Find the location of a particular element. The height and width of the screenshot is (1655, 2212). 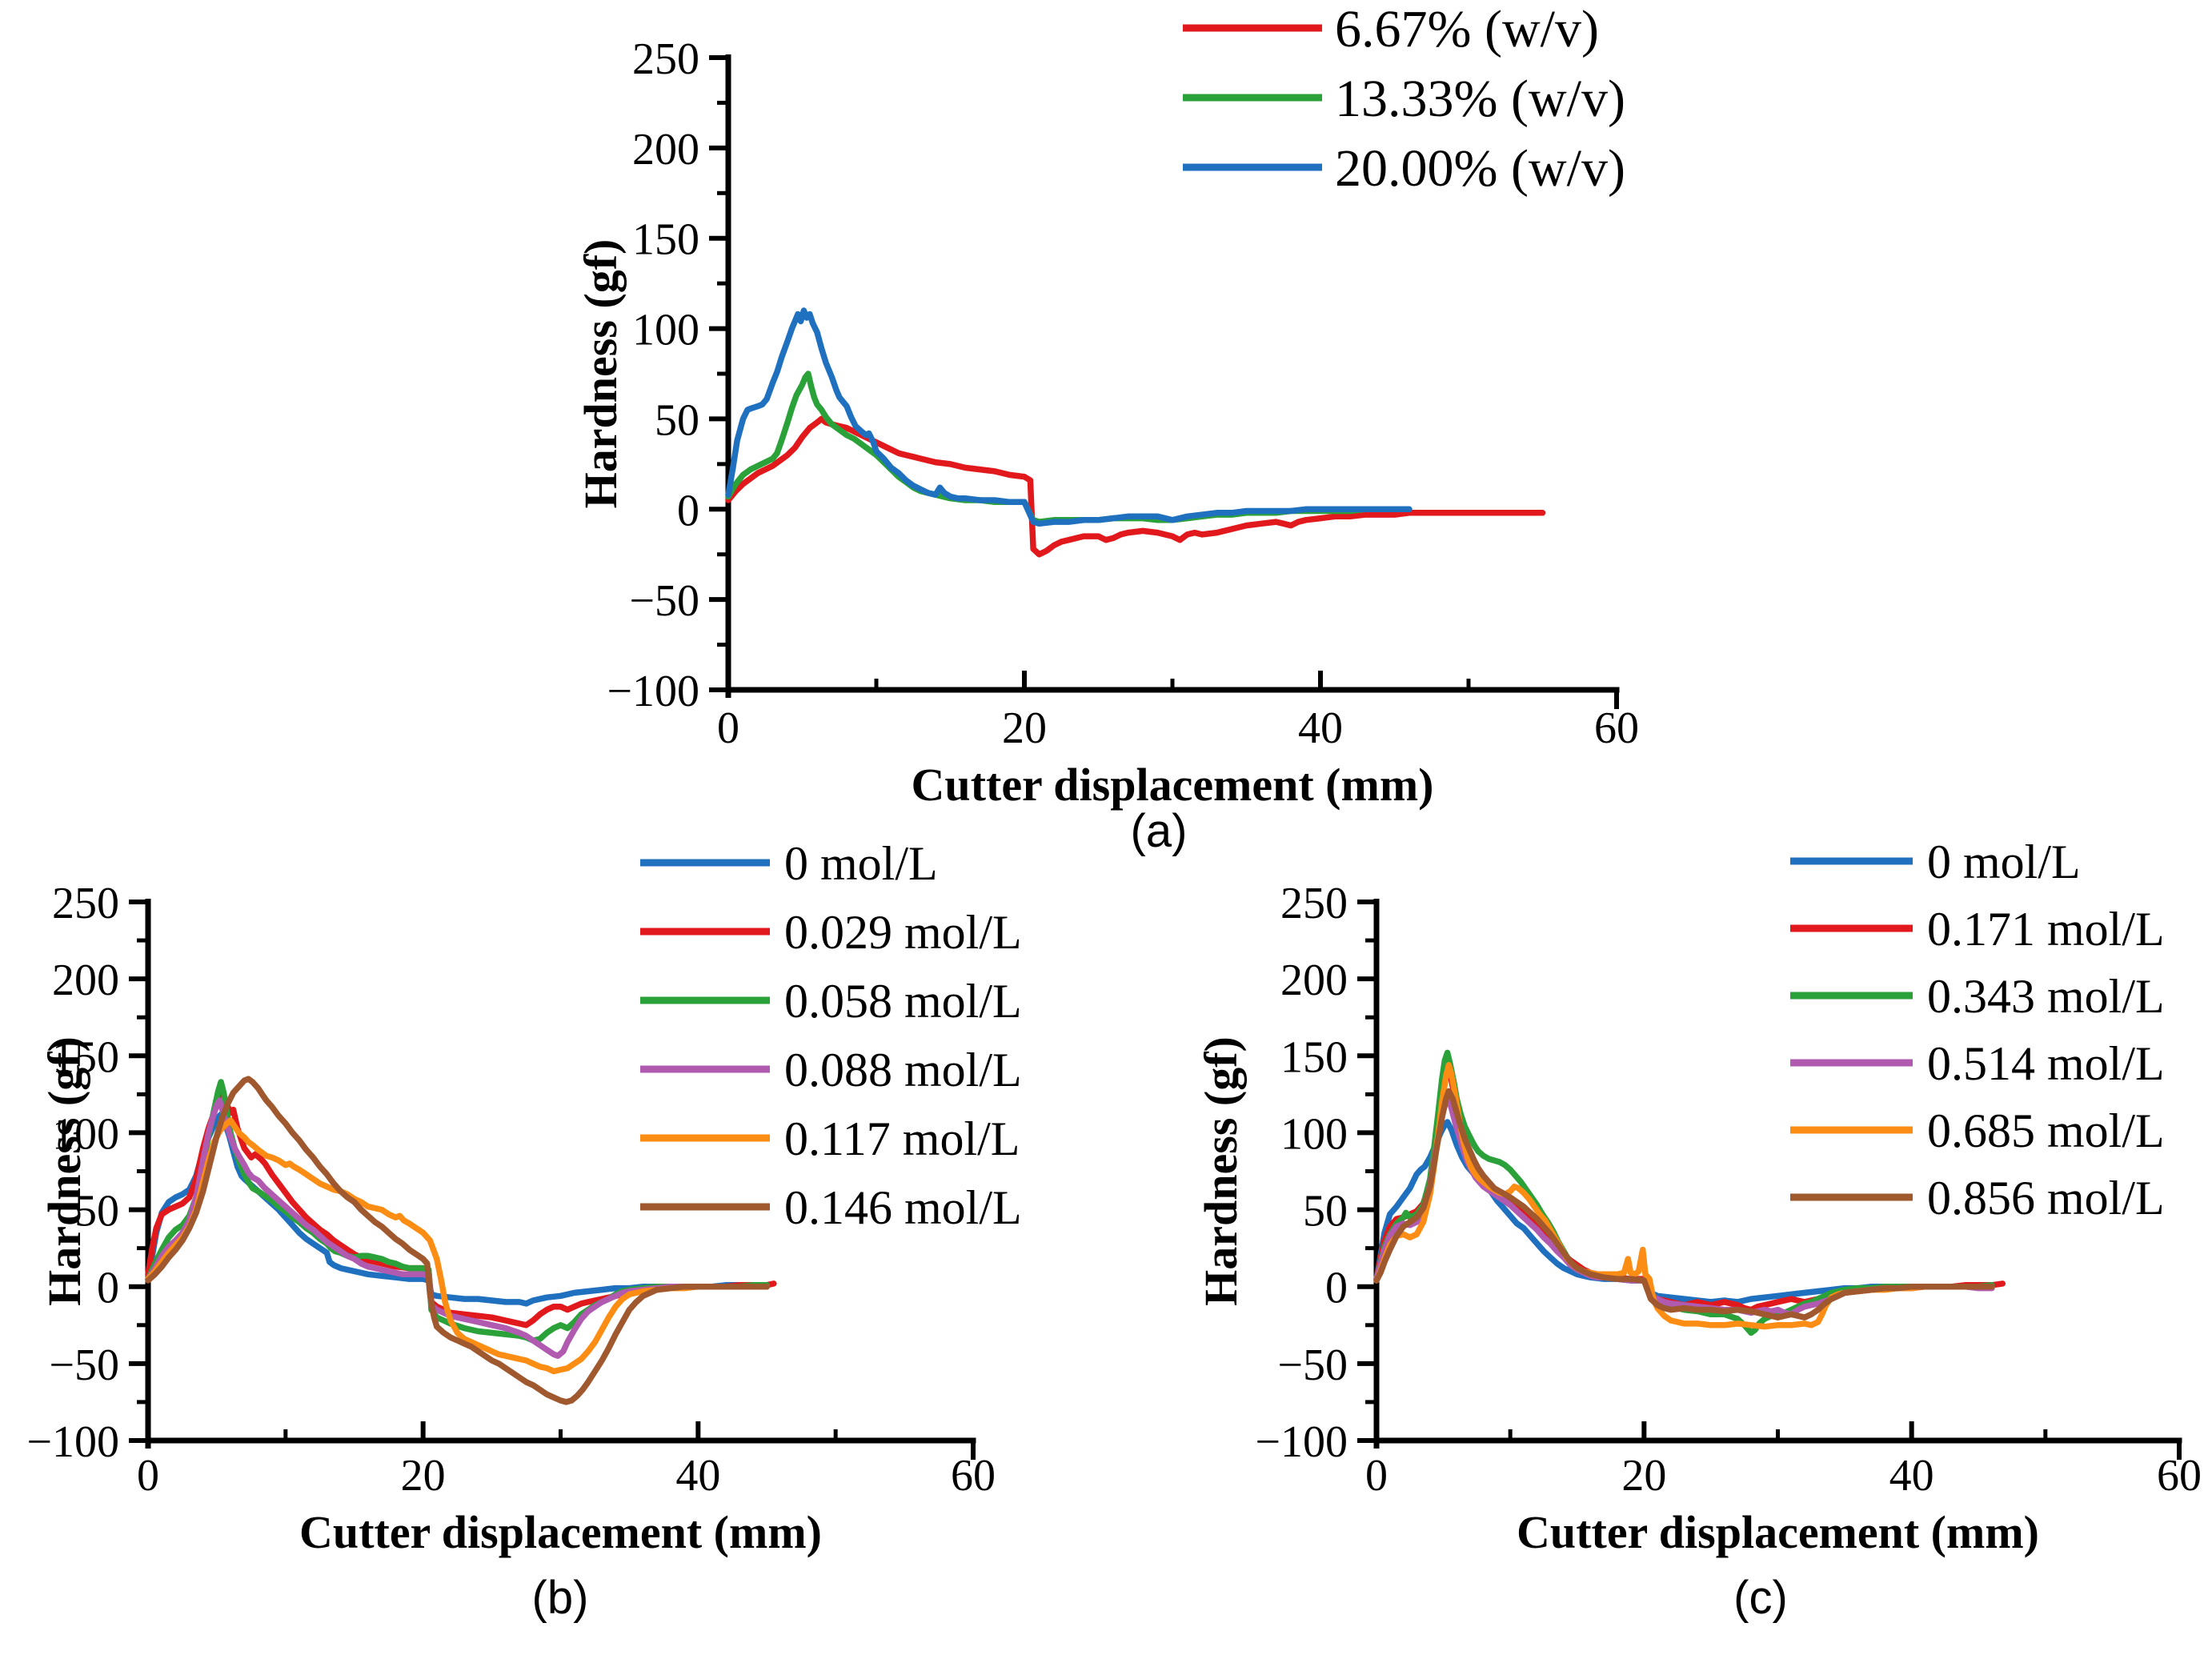

legend-label: 0.343 mol/L is located at coordinates (2046, 996).